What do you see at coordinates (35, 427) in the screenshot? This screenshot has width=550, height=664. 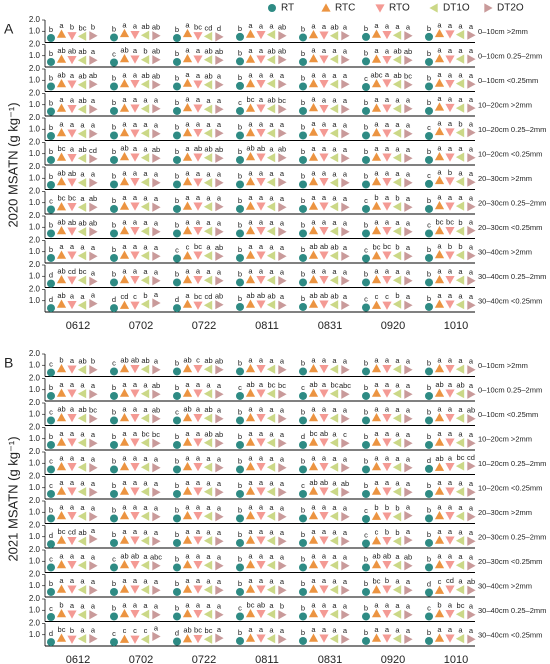 I see `y-tick-label: 2.0` at bounding box center [35, 427].